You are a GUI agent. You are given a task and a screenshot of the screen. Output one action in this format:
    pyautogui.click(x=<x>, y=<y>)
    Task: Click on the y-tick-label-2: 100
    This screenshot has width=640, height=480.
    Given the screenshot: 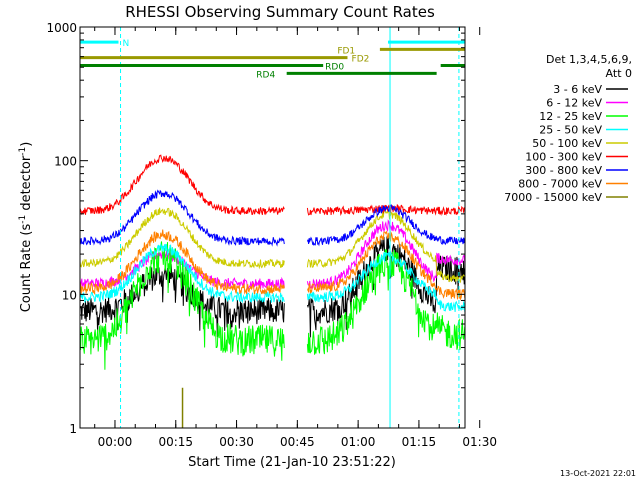 What is the action you would take?
    pyautogui.click(x=65, y=162)
    